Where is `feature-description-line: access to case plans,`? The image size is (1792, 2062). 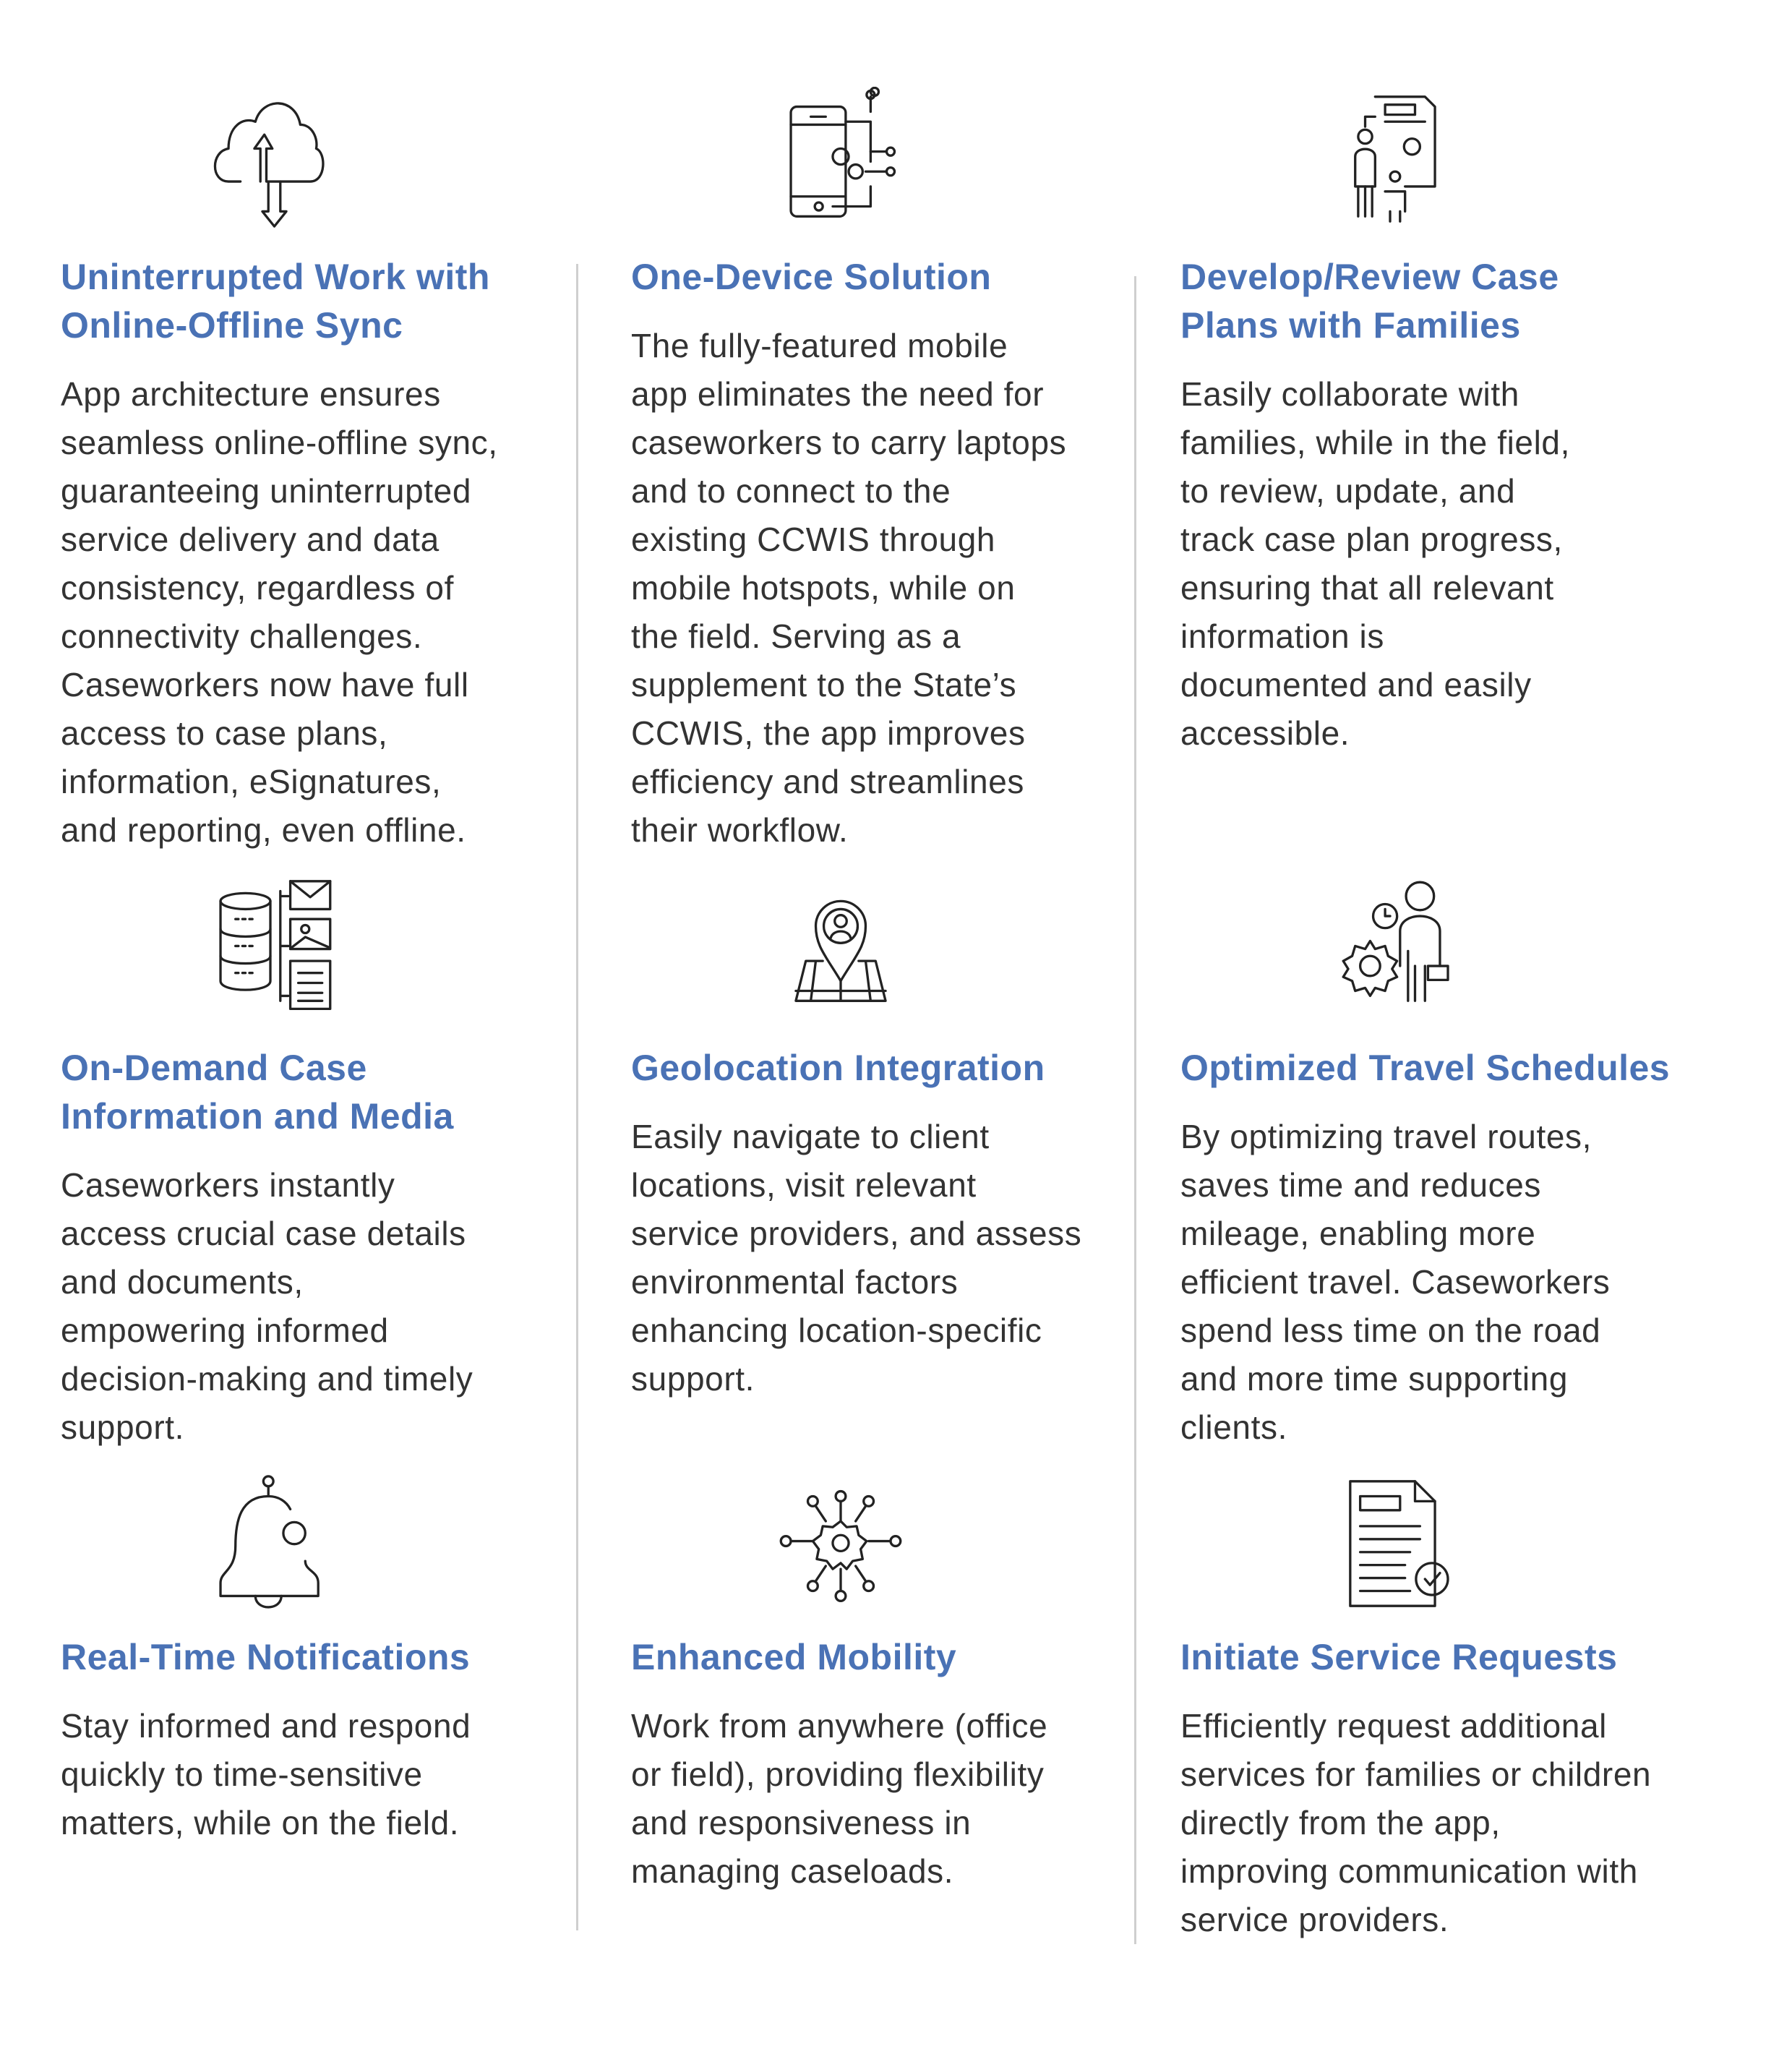
feature-description-line: access to case plans, is located at coordinates (225, 733).